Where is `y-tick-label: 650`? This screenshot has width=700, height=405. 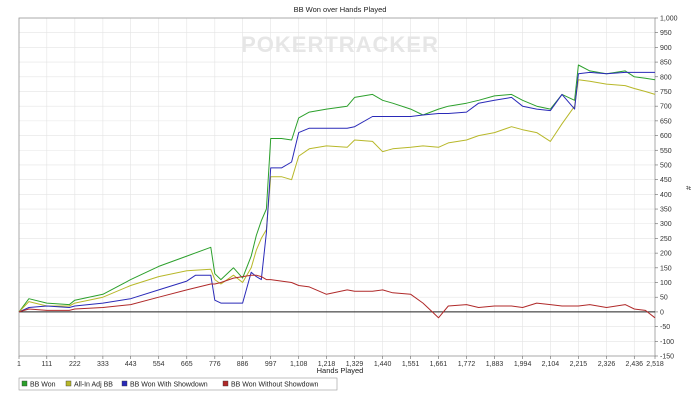 y-tick-label: 650 is located at coordinates (666, 121).